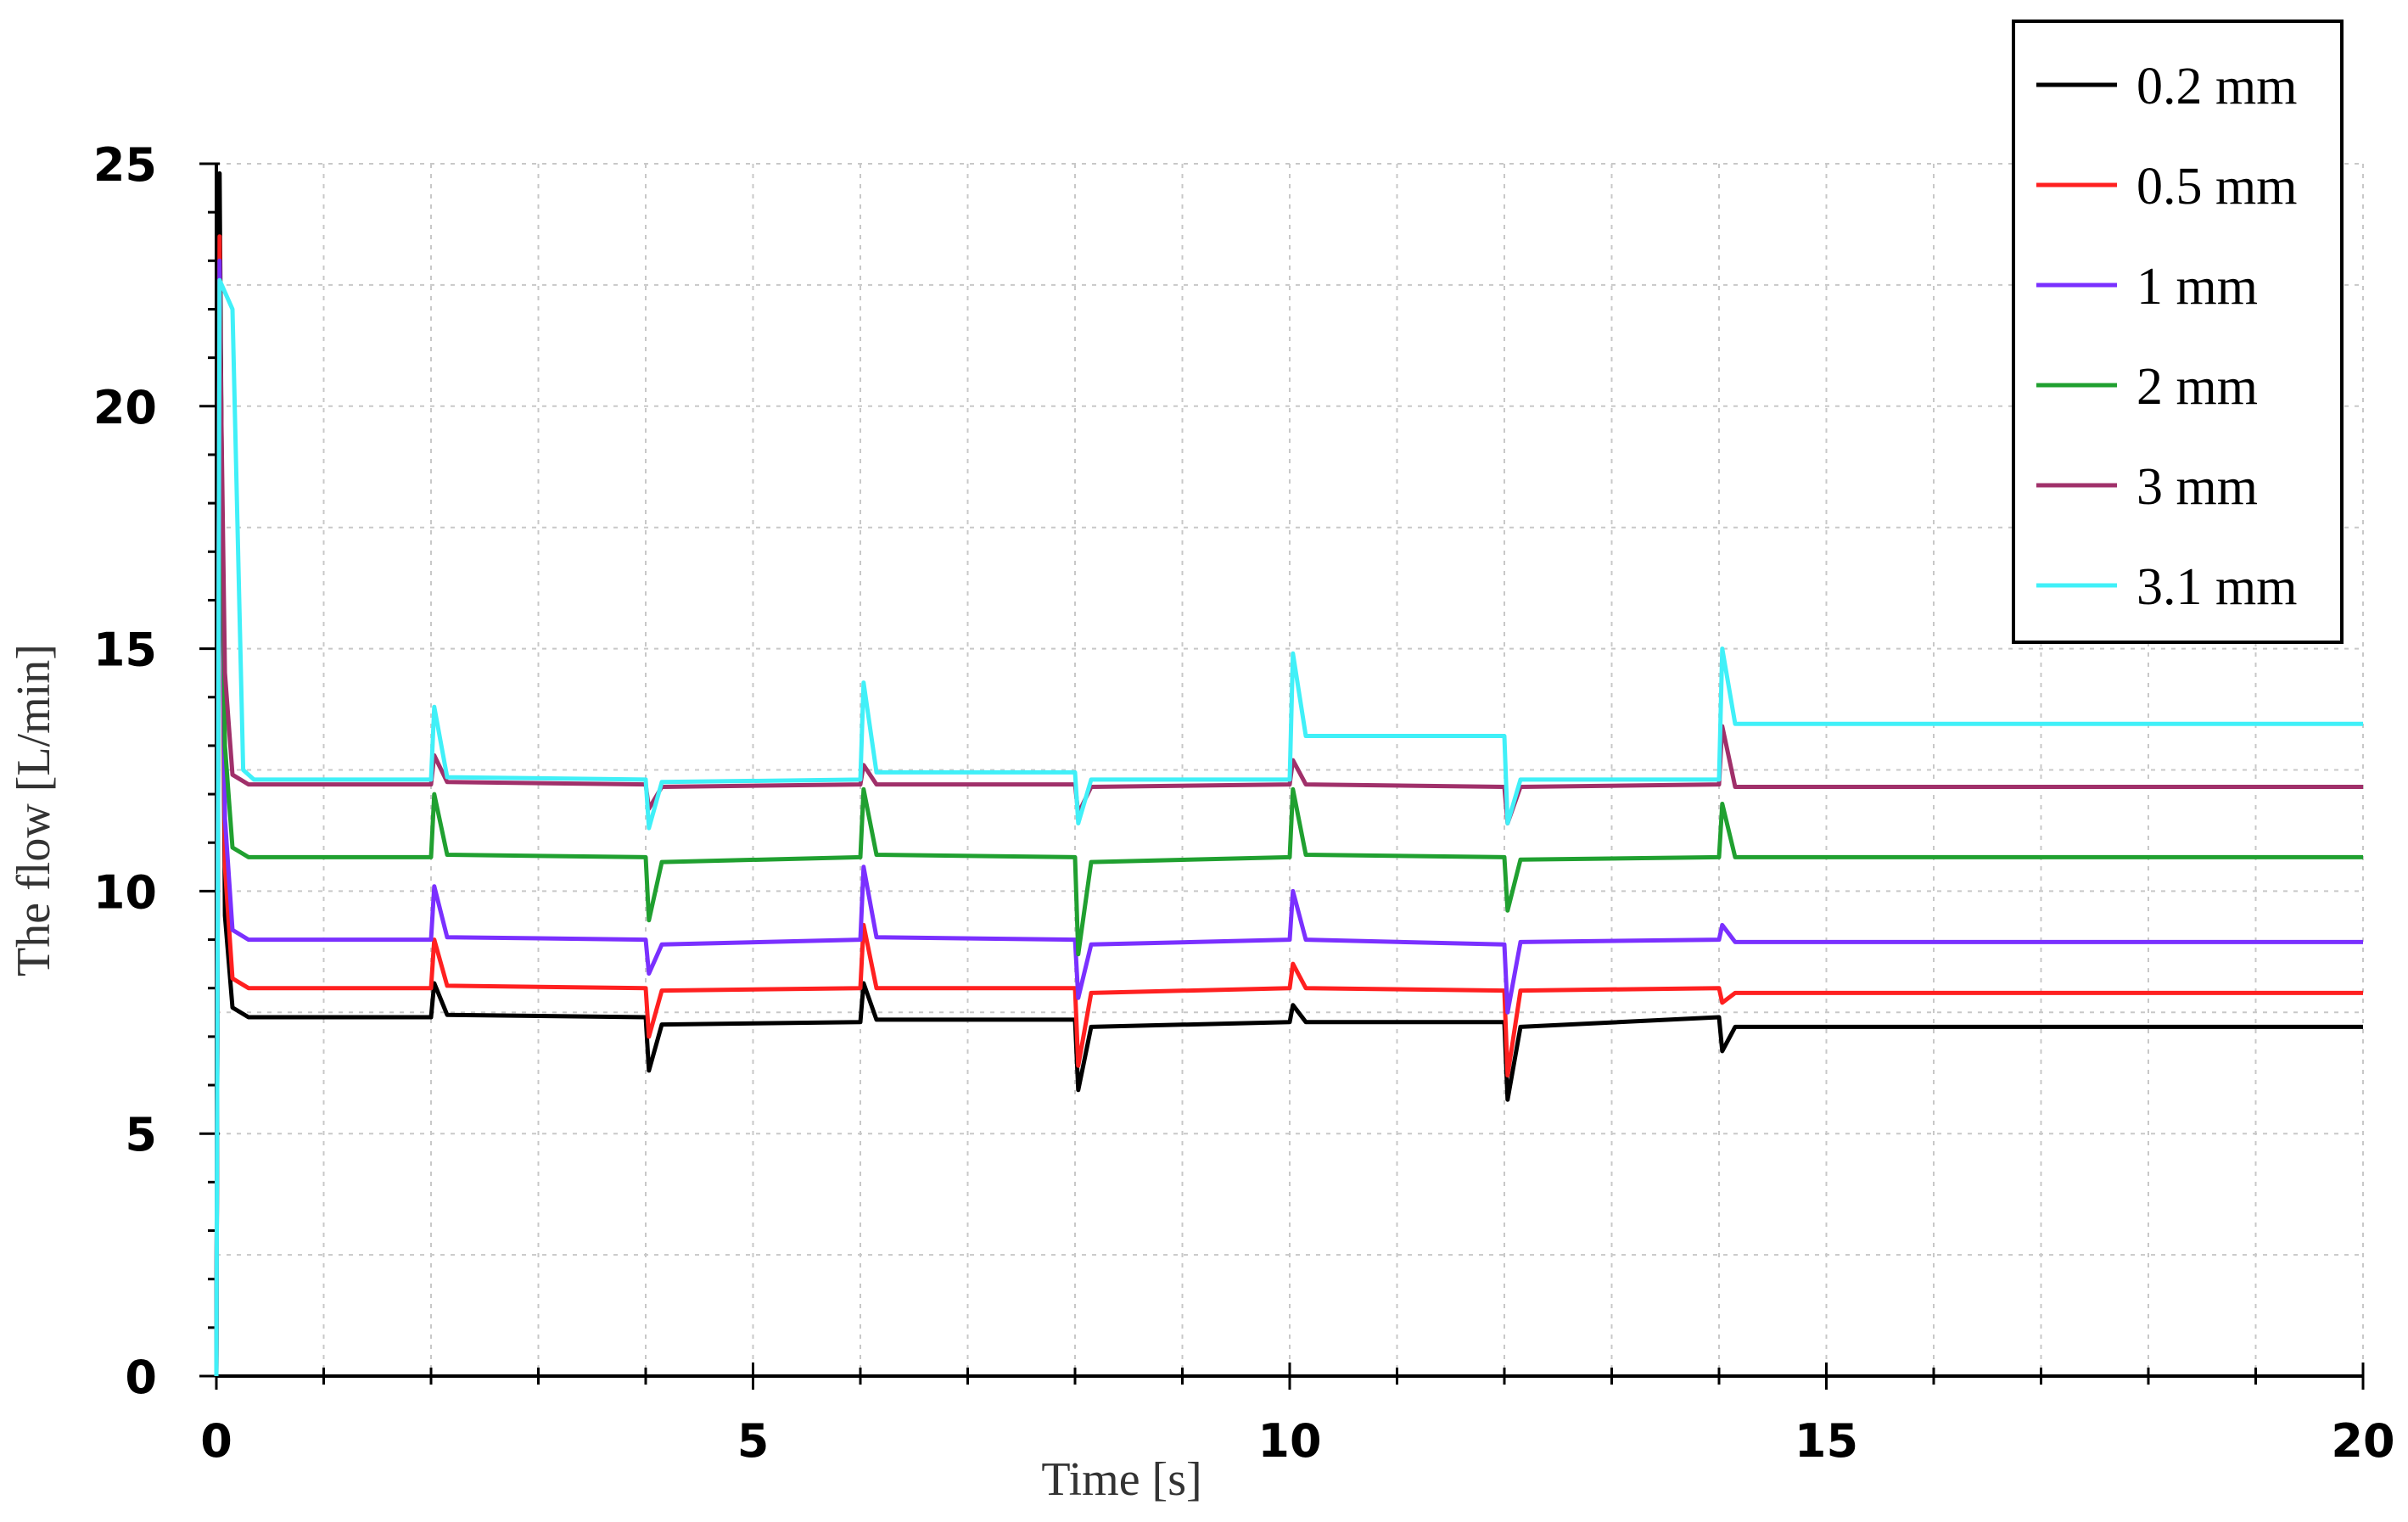  Describe the element at coordinates (125, 892) in the screenshot. I see `y-tick-label: 10` at that location.